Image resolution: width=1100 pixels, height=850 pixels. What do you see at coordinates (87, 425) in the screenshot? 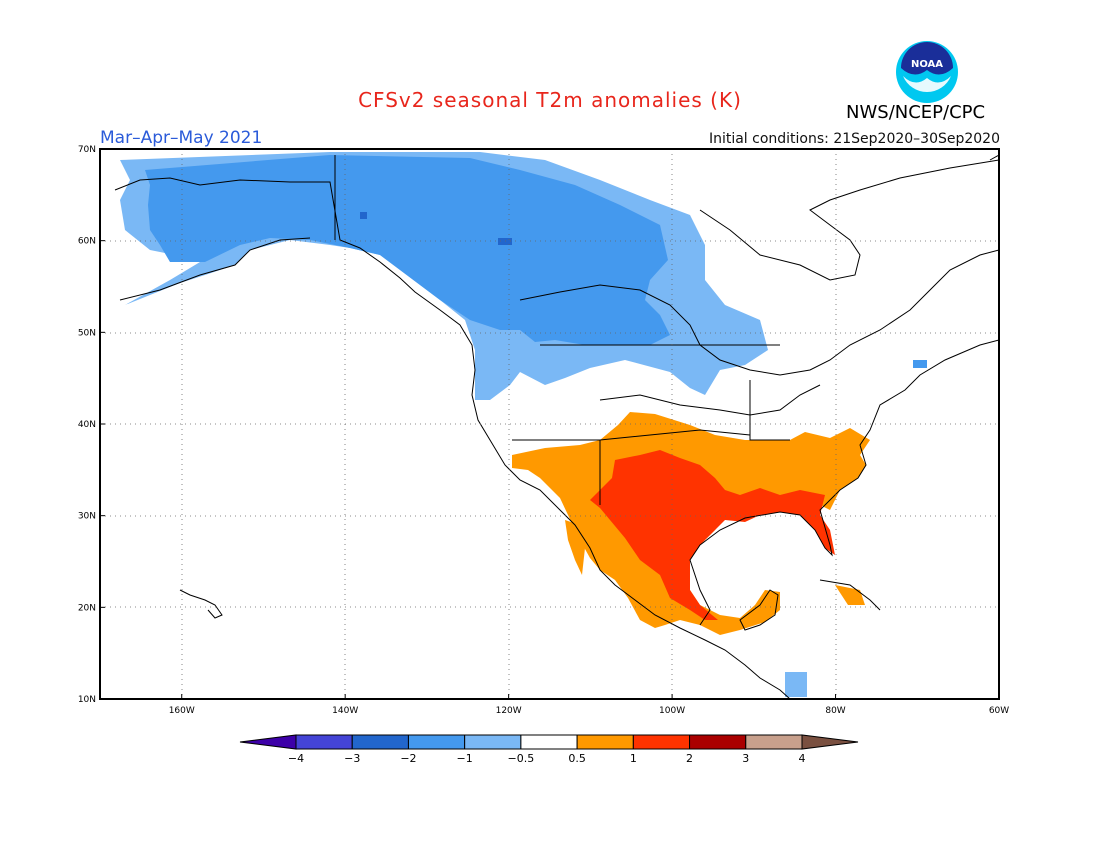
I see `lat-tick-label: 40N` at bounding box center [87, 425].